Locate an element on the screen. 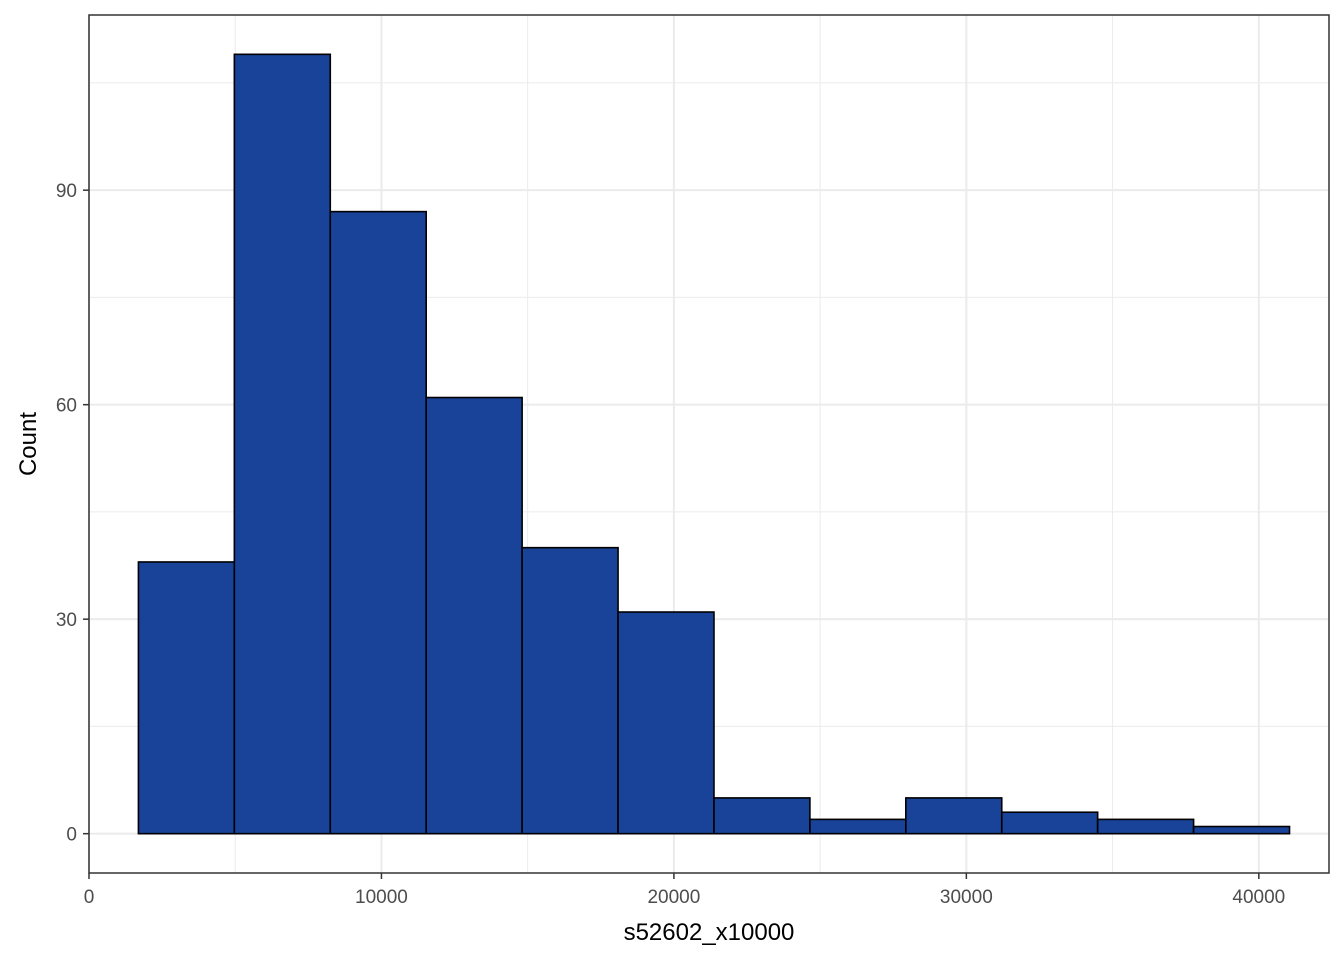 The height and width of the screenshot is (960, 1344). y-tick-label: 0 is located at coordinates (71, 835).